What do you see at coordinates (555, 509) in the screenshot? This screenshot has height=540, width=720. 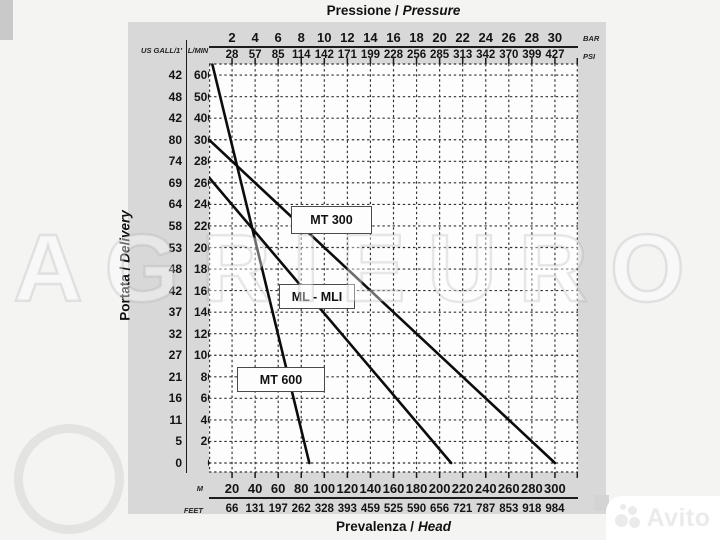 I see `head-feet-tick-label: 984` at bounding box center [555, 509].